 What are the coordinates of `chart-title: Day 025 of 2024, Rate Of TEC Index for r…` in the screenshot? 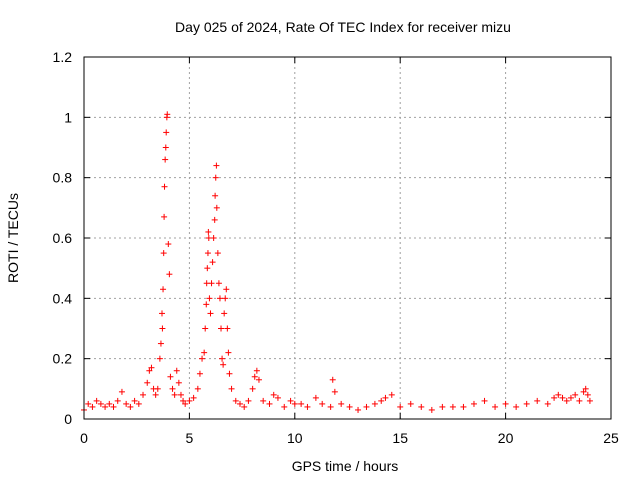 It's located at (343, 27).